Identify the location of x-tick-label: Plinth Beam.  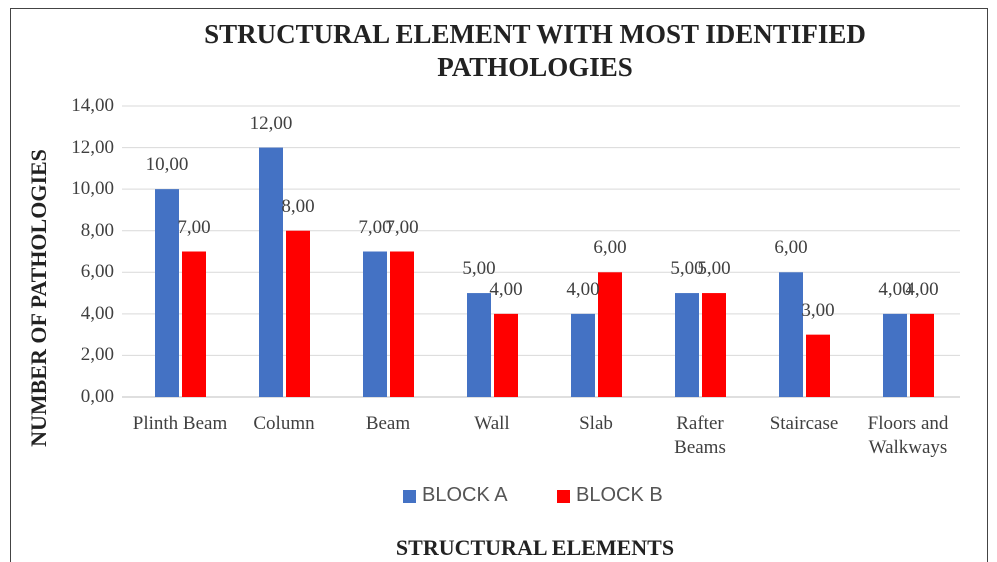
(180, 423).